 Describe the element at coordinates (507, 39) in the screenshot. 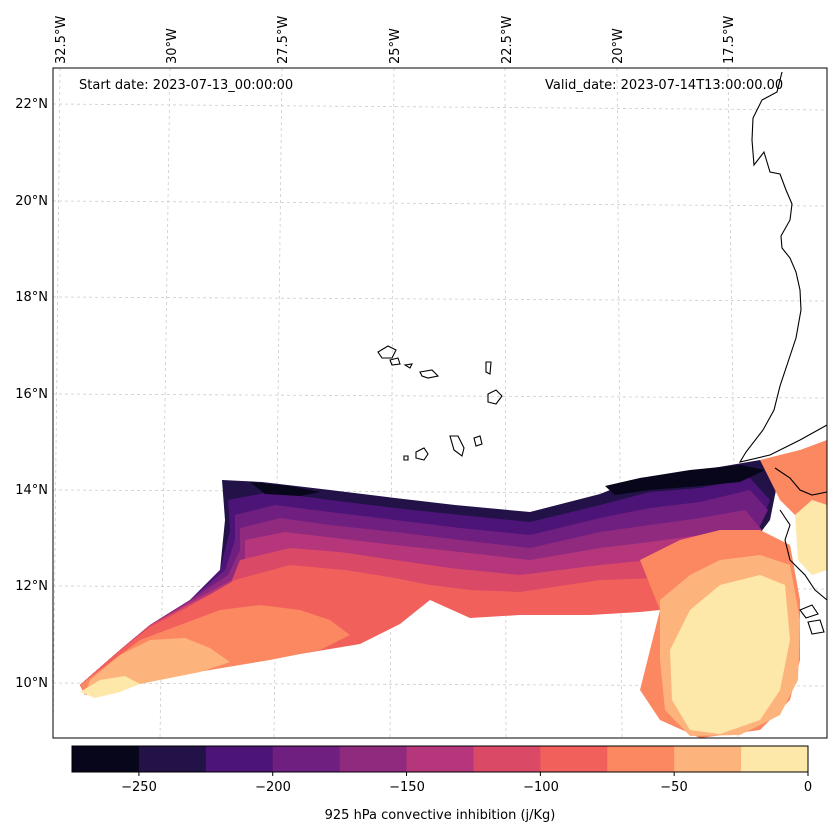

I see `lon-label-22-5w: 22.5°W` at that location.